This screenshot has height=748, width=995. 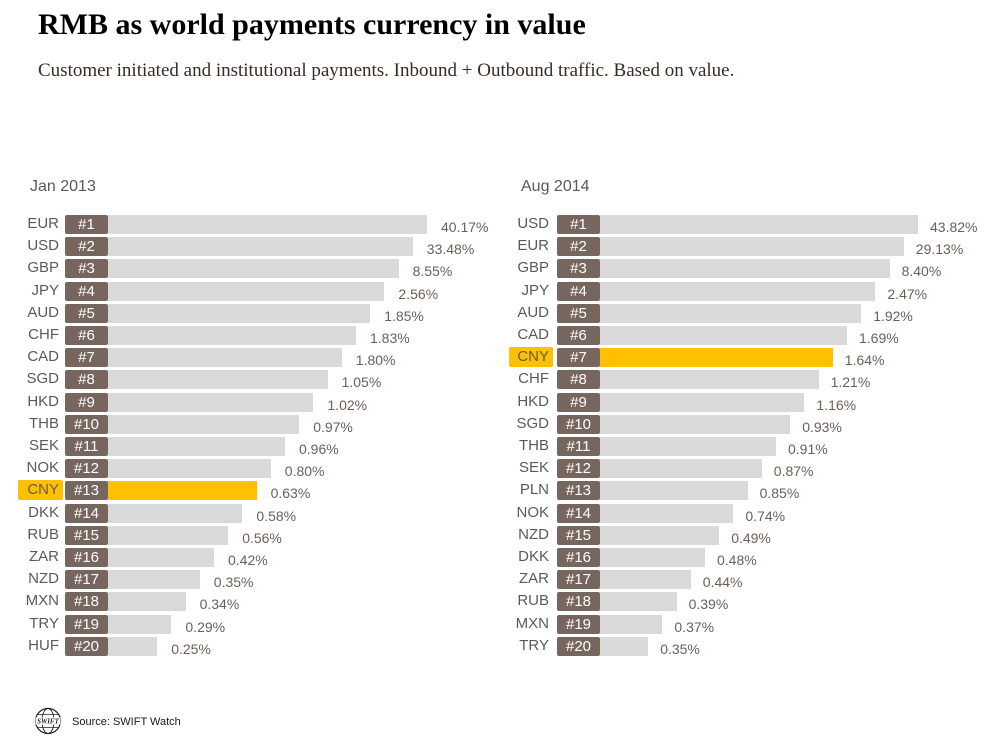 I want to click on currency-label: ZAR, so click(x=44, y=556).